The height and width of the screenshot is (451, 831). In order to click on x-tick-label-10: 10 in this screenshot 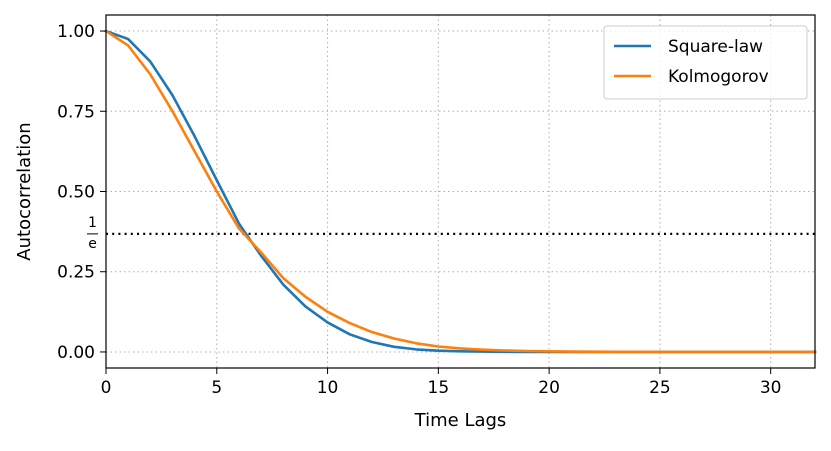, I will do `click(328, 388)`.